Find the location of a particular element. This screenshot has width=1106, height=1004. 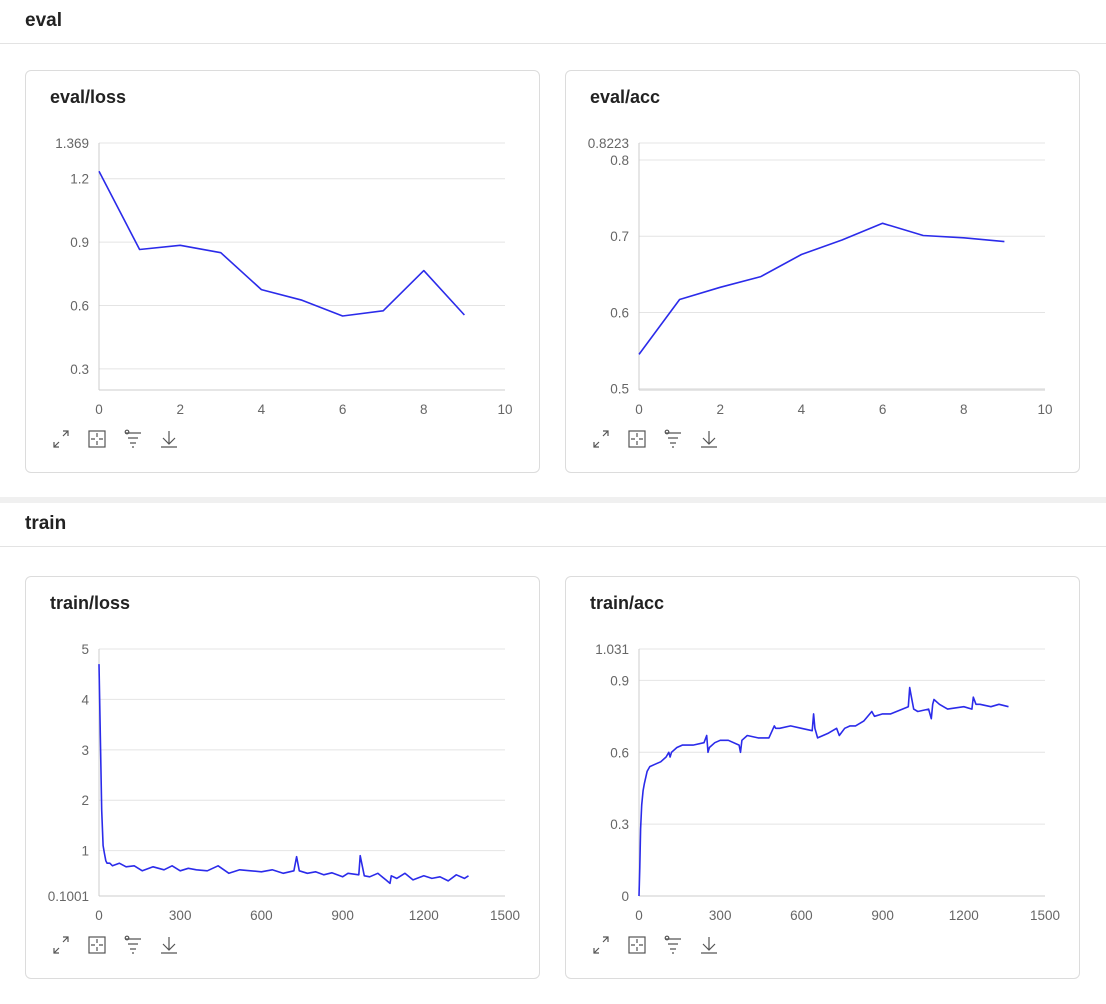

section-title: train is located at coordinates (553, 525).